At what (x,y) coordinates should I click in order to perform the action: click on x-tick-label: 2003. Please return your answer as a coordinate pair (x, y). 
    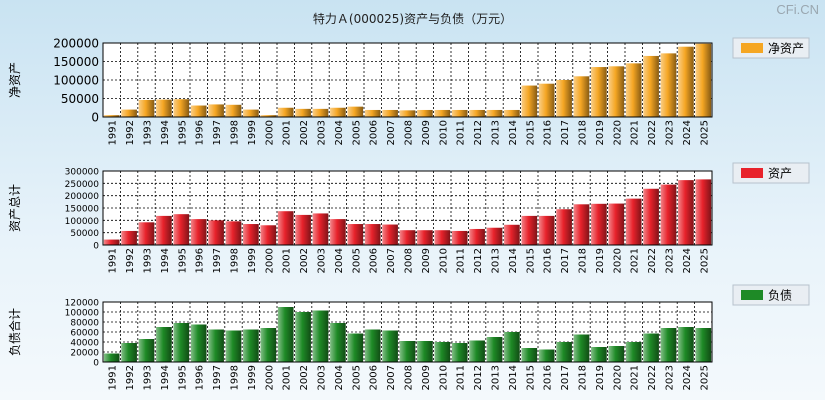
    Looking at the image, I should click on (322, 377).